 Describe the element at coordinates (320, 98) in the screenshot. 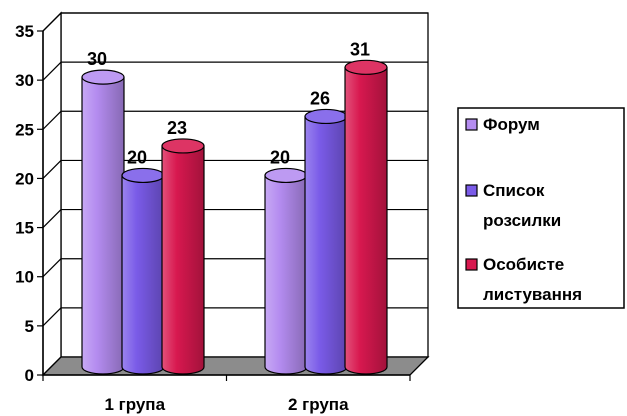

I see `data-label: 26` at that location.